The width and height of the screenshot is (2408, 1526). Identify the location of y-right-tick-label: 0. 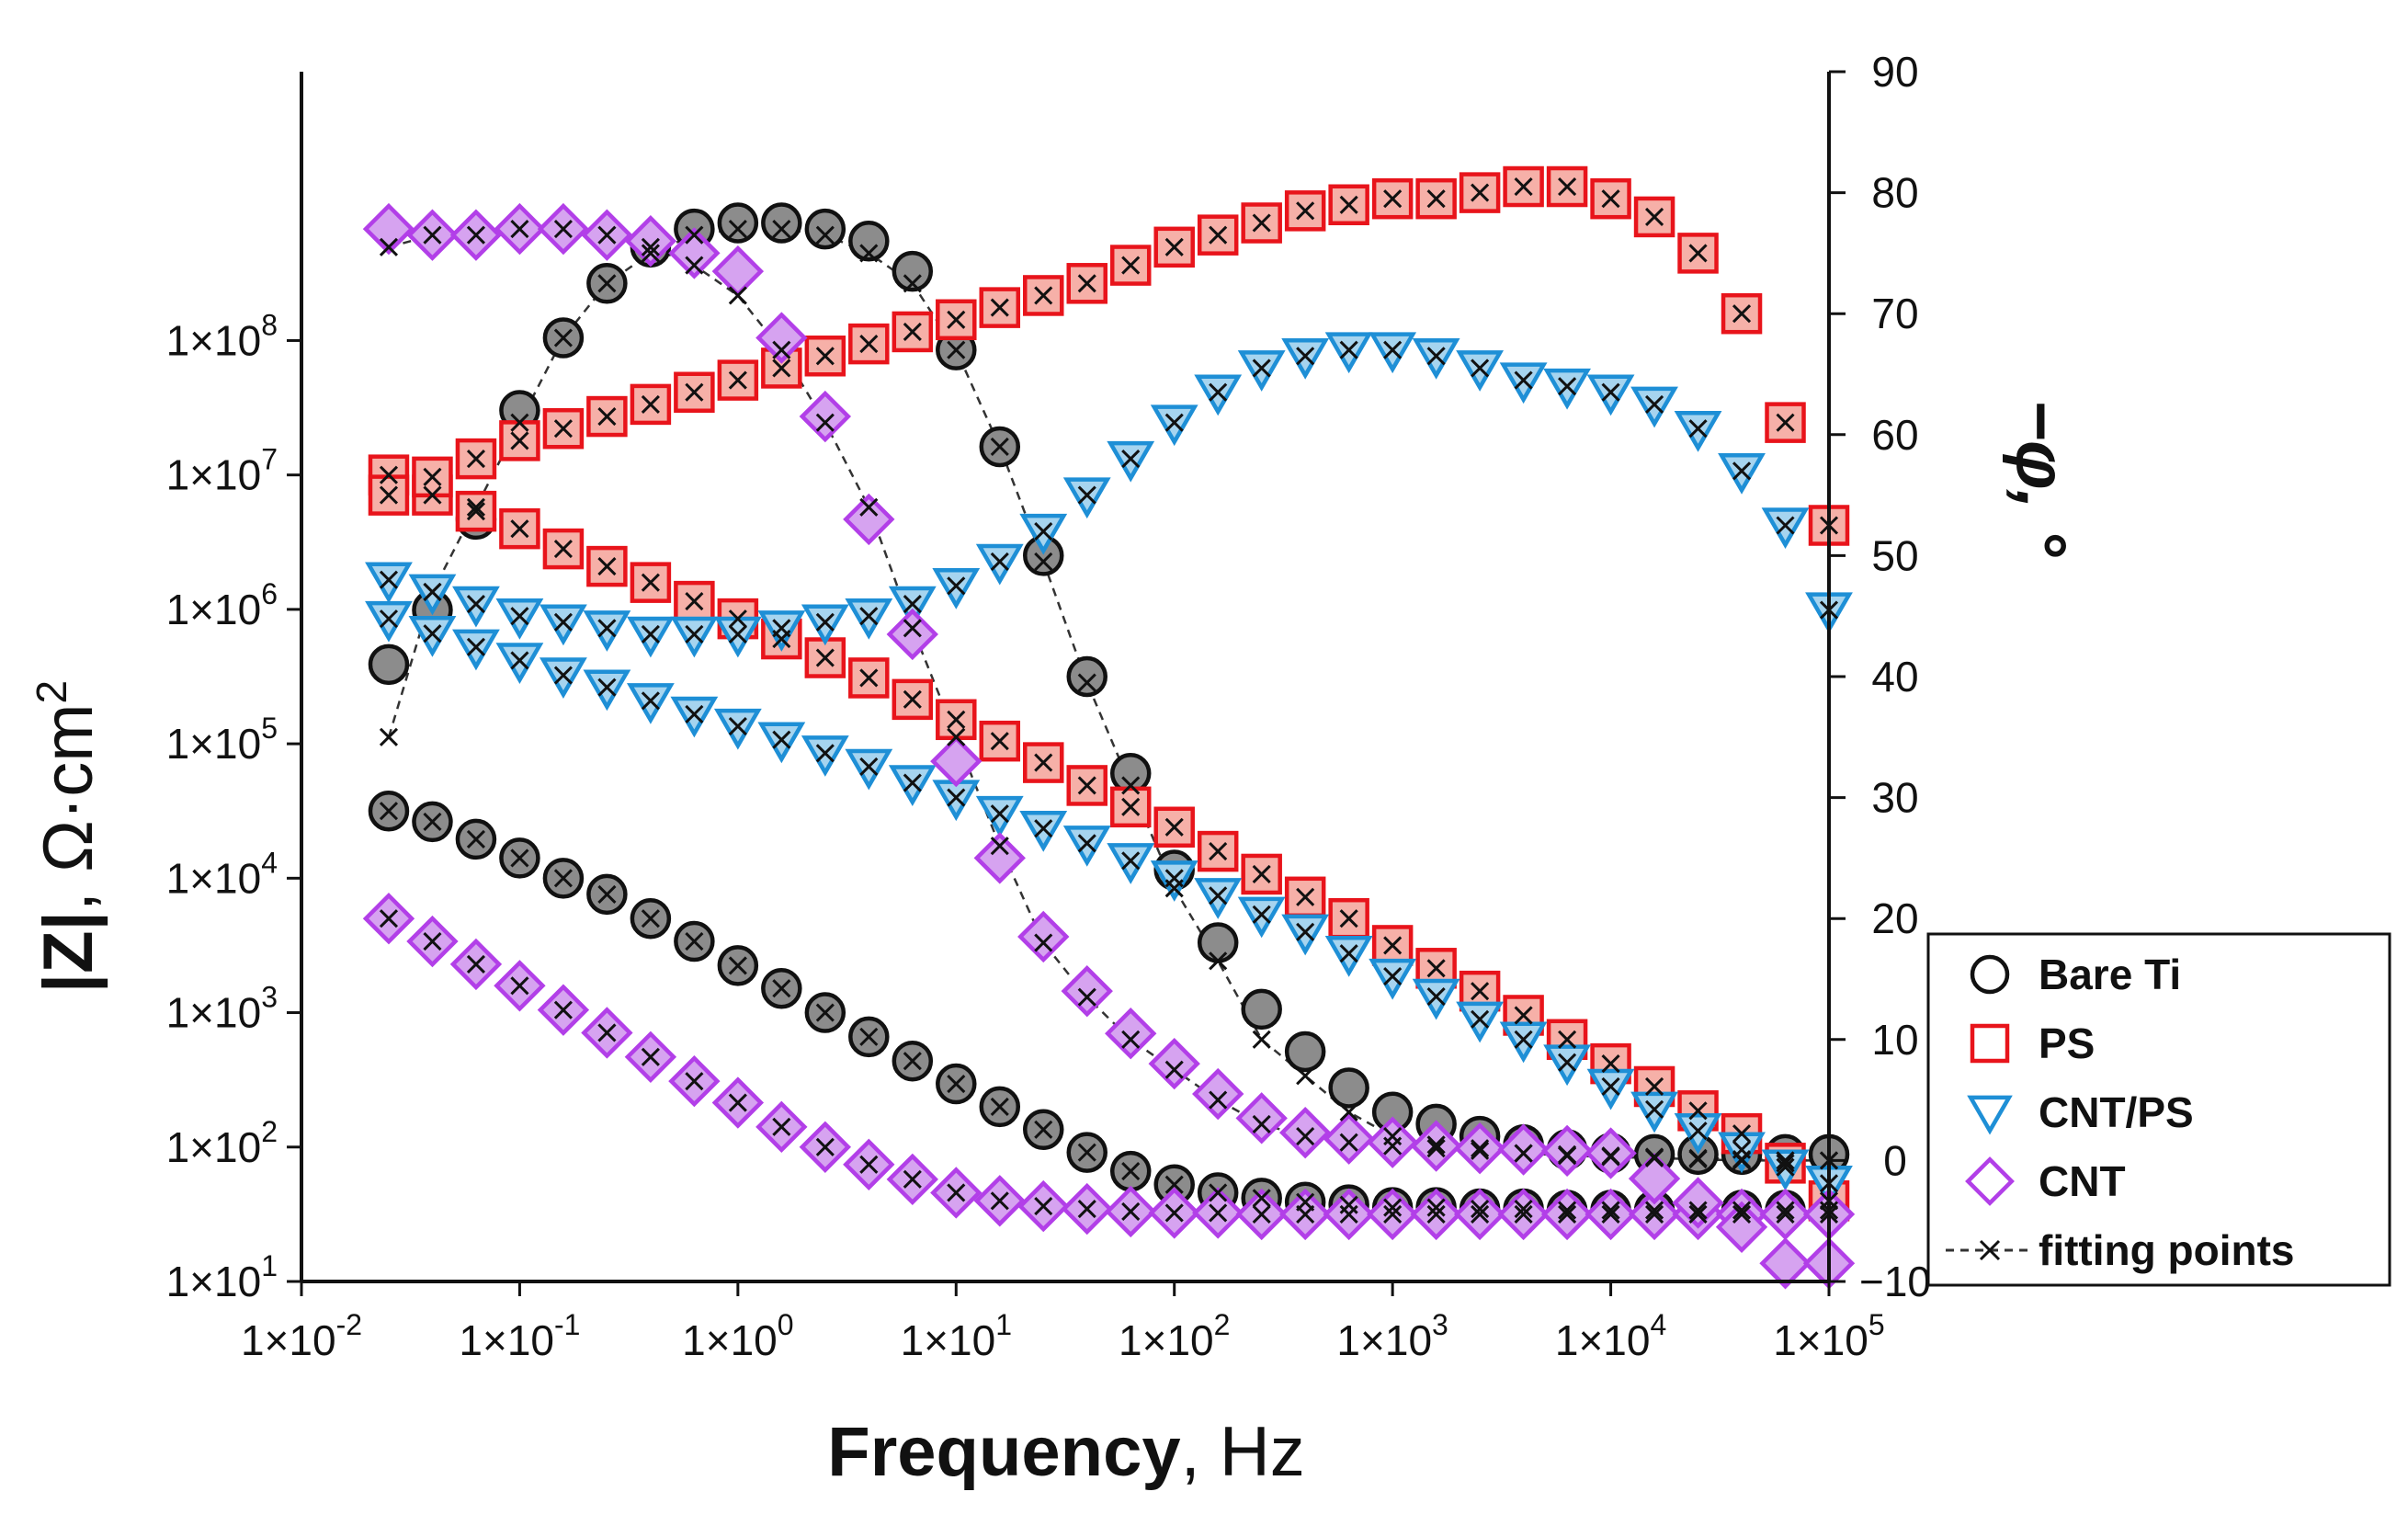
(1895, 1160).